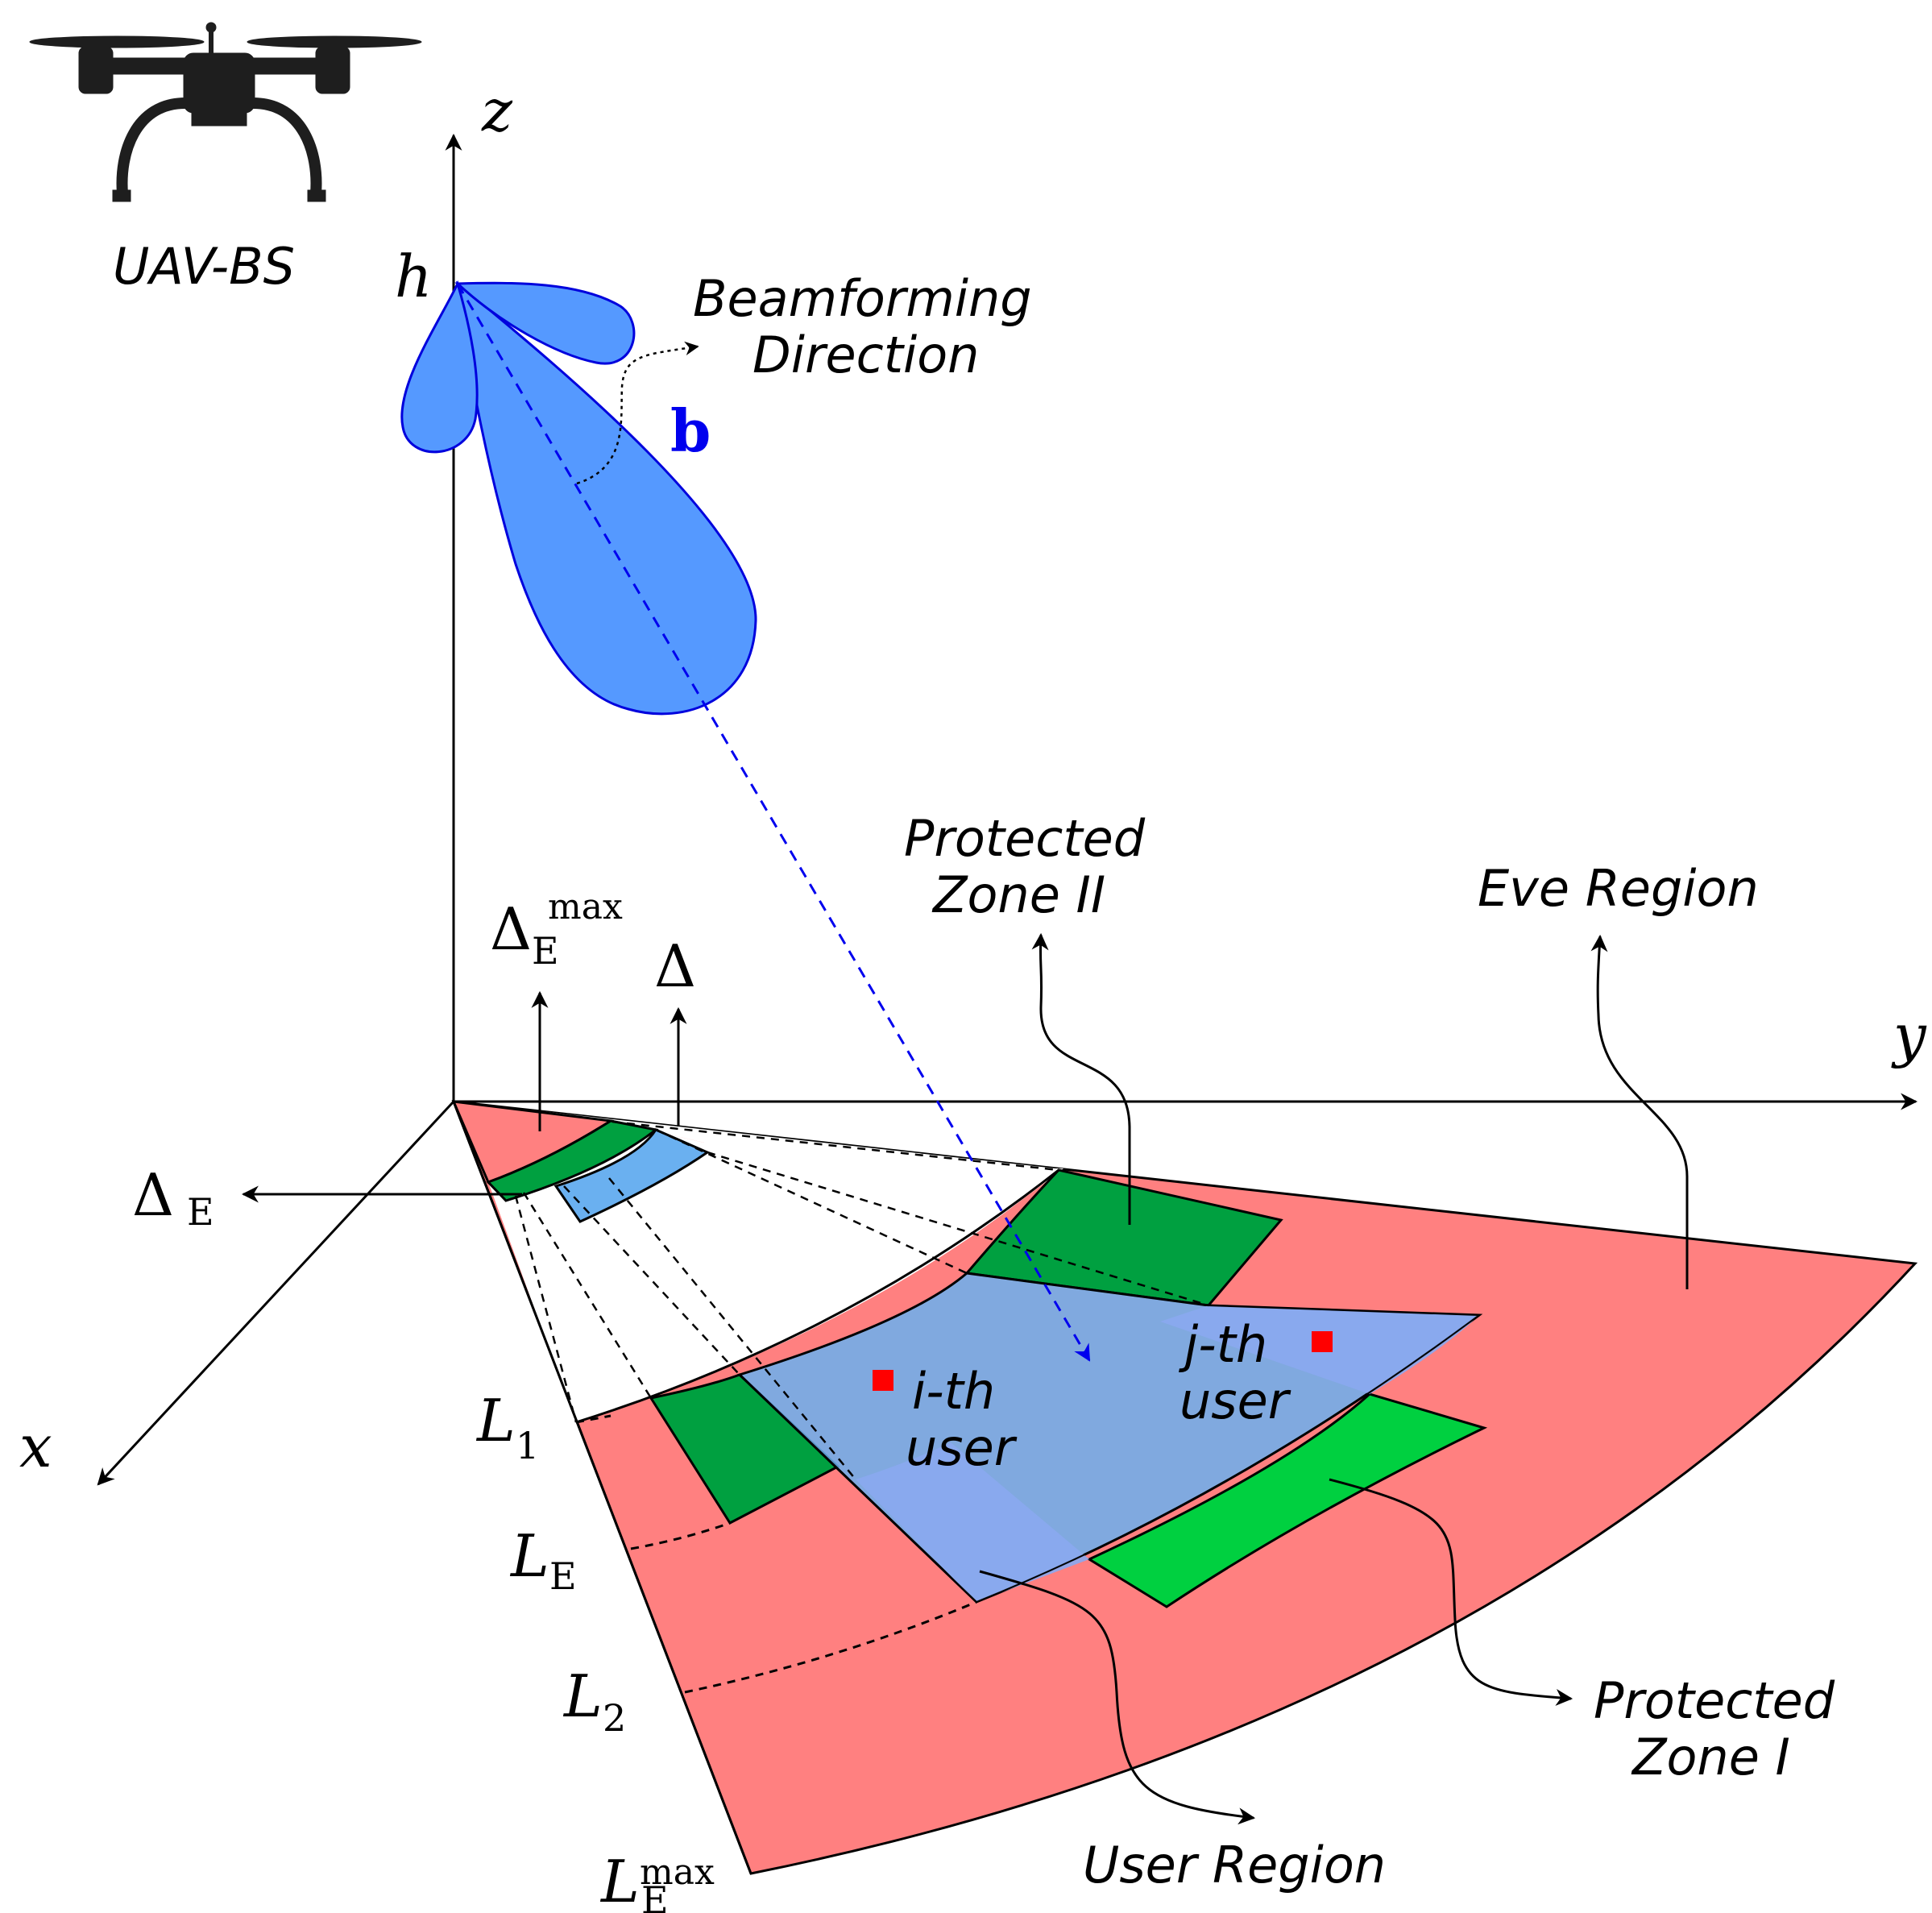  Describe the element at coordinates (883, 1381) in the screenshot. I see `i-th-user-marker` at that location.